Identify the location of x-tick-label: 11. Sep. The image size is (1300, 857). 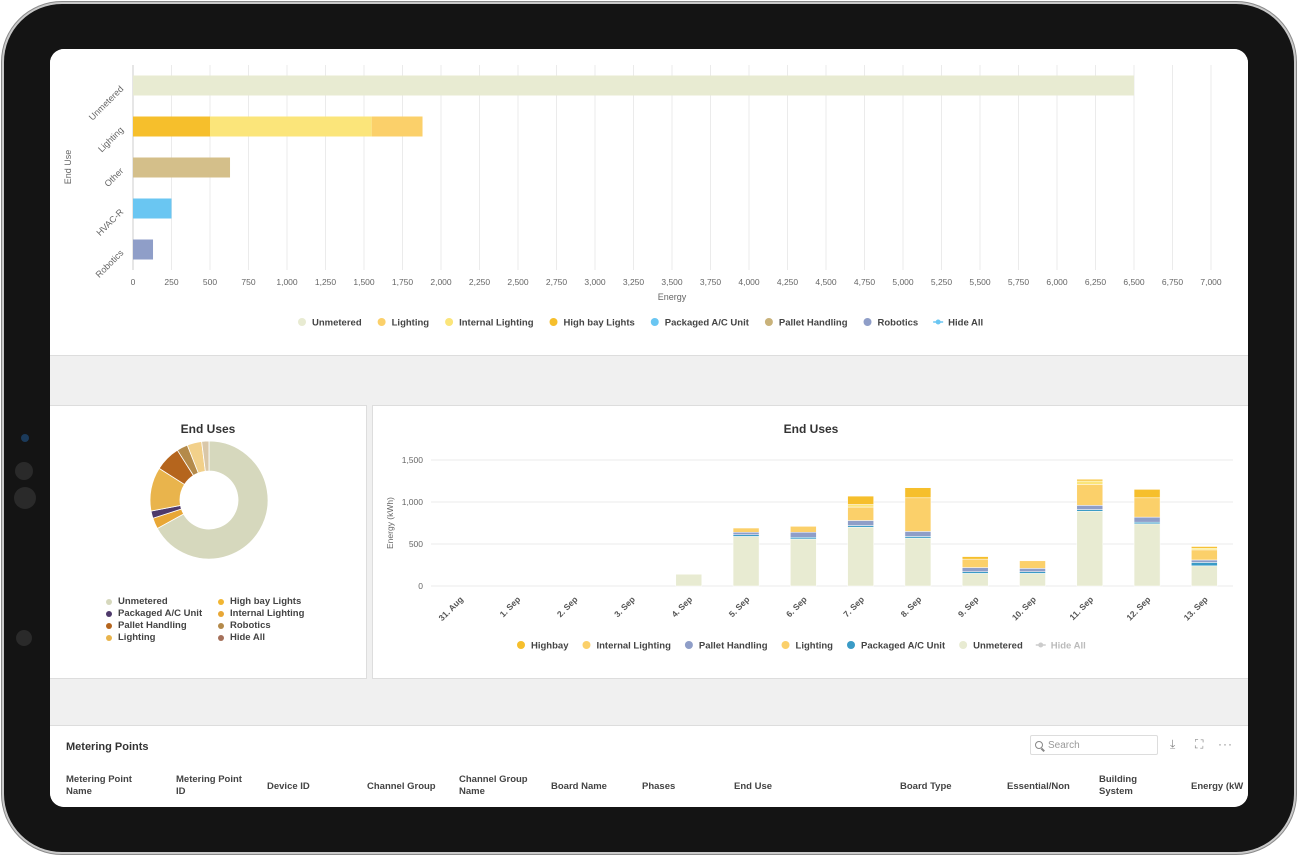
(1081, 608).